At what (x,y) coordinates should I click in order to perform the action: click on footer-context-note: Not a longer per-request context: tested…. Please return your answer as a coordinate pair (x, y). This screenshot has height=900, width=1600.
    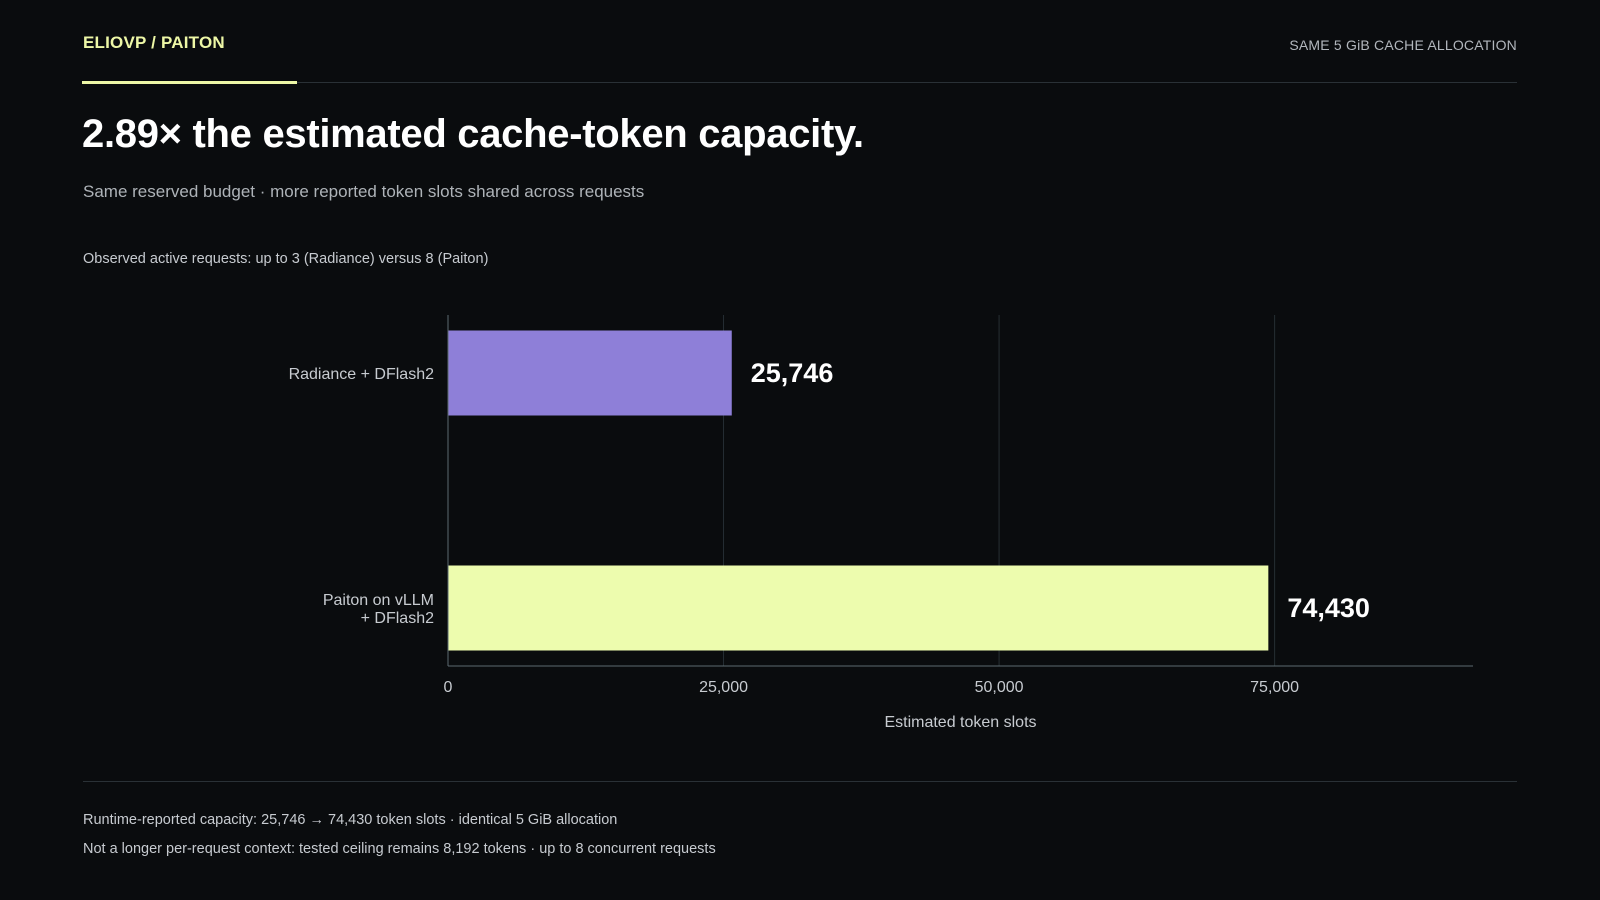
    Looking at the image, I should click on (399, 849).